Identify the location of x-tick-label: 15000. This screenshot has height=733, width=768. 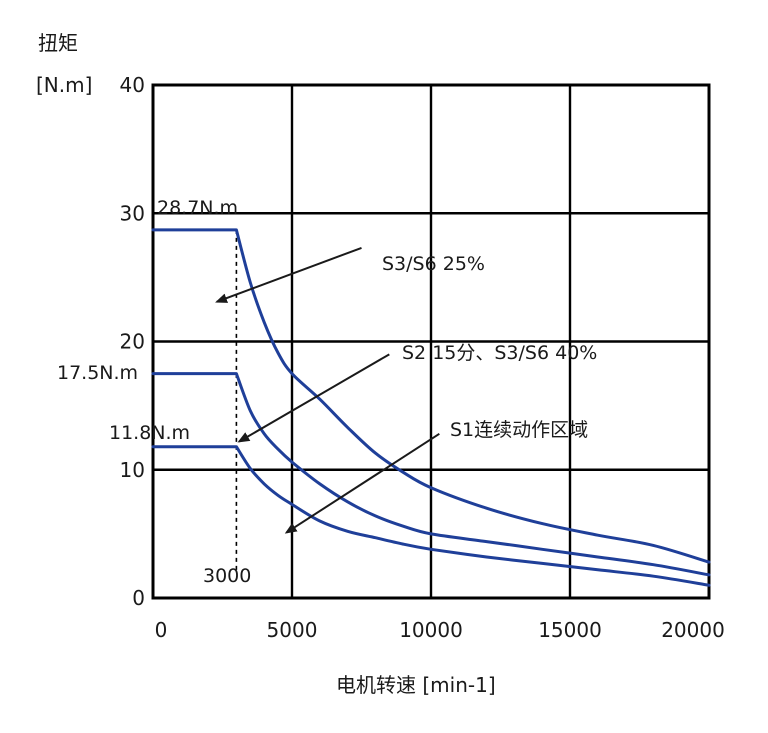
(570, 630).